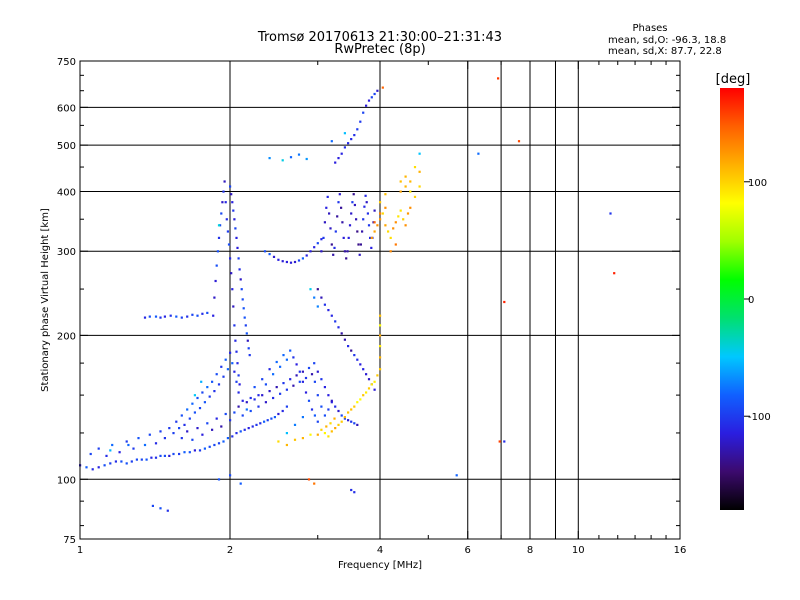  Describe the element at coordinates (66, 252) in the screenshot. I see `y-tick-label: 300` at that location.